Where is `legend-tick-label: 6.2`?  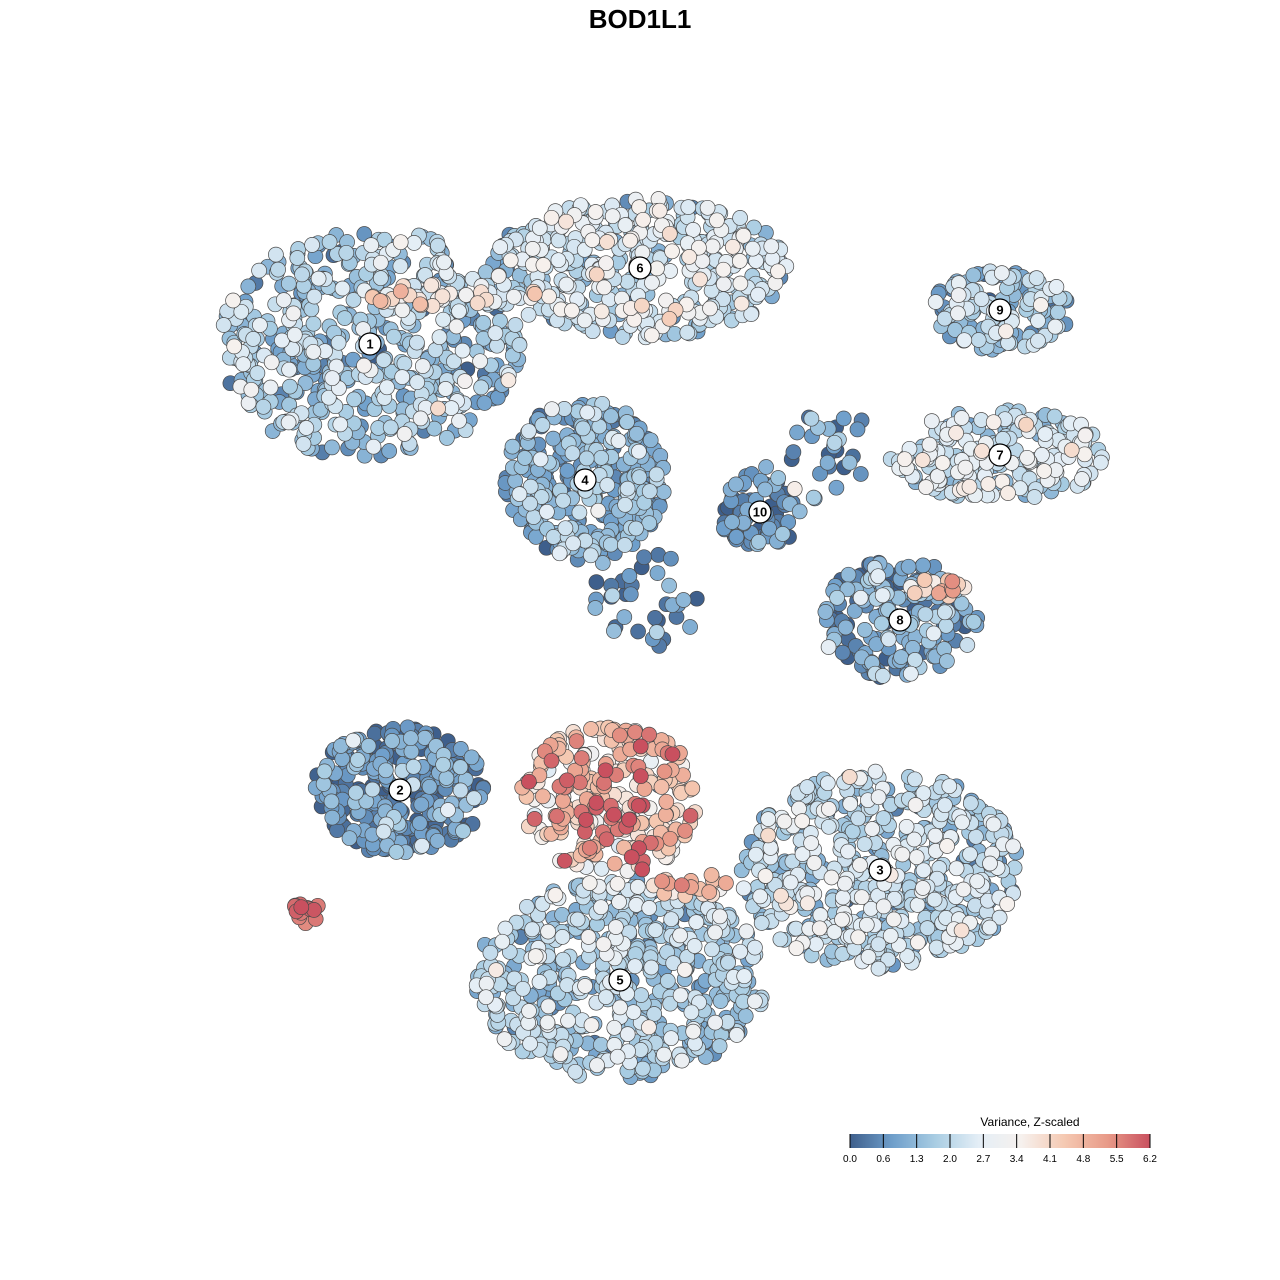 legend-tick-label: 6.2 is located at coordinates (1150, 1159).